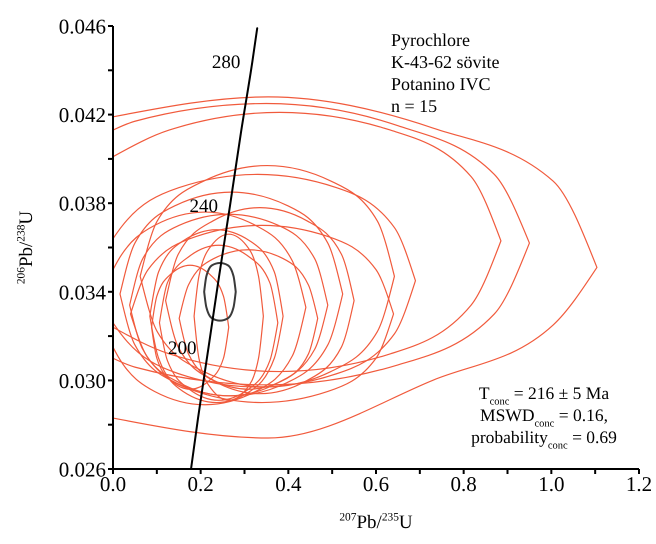 This screenshot has height=544, width=656. I want to click on x-tick-label: 0.8, so click(463, 484).